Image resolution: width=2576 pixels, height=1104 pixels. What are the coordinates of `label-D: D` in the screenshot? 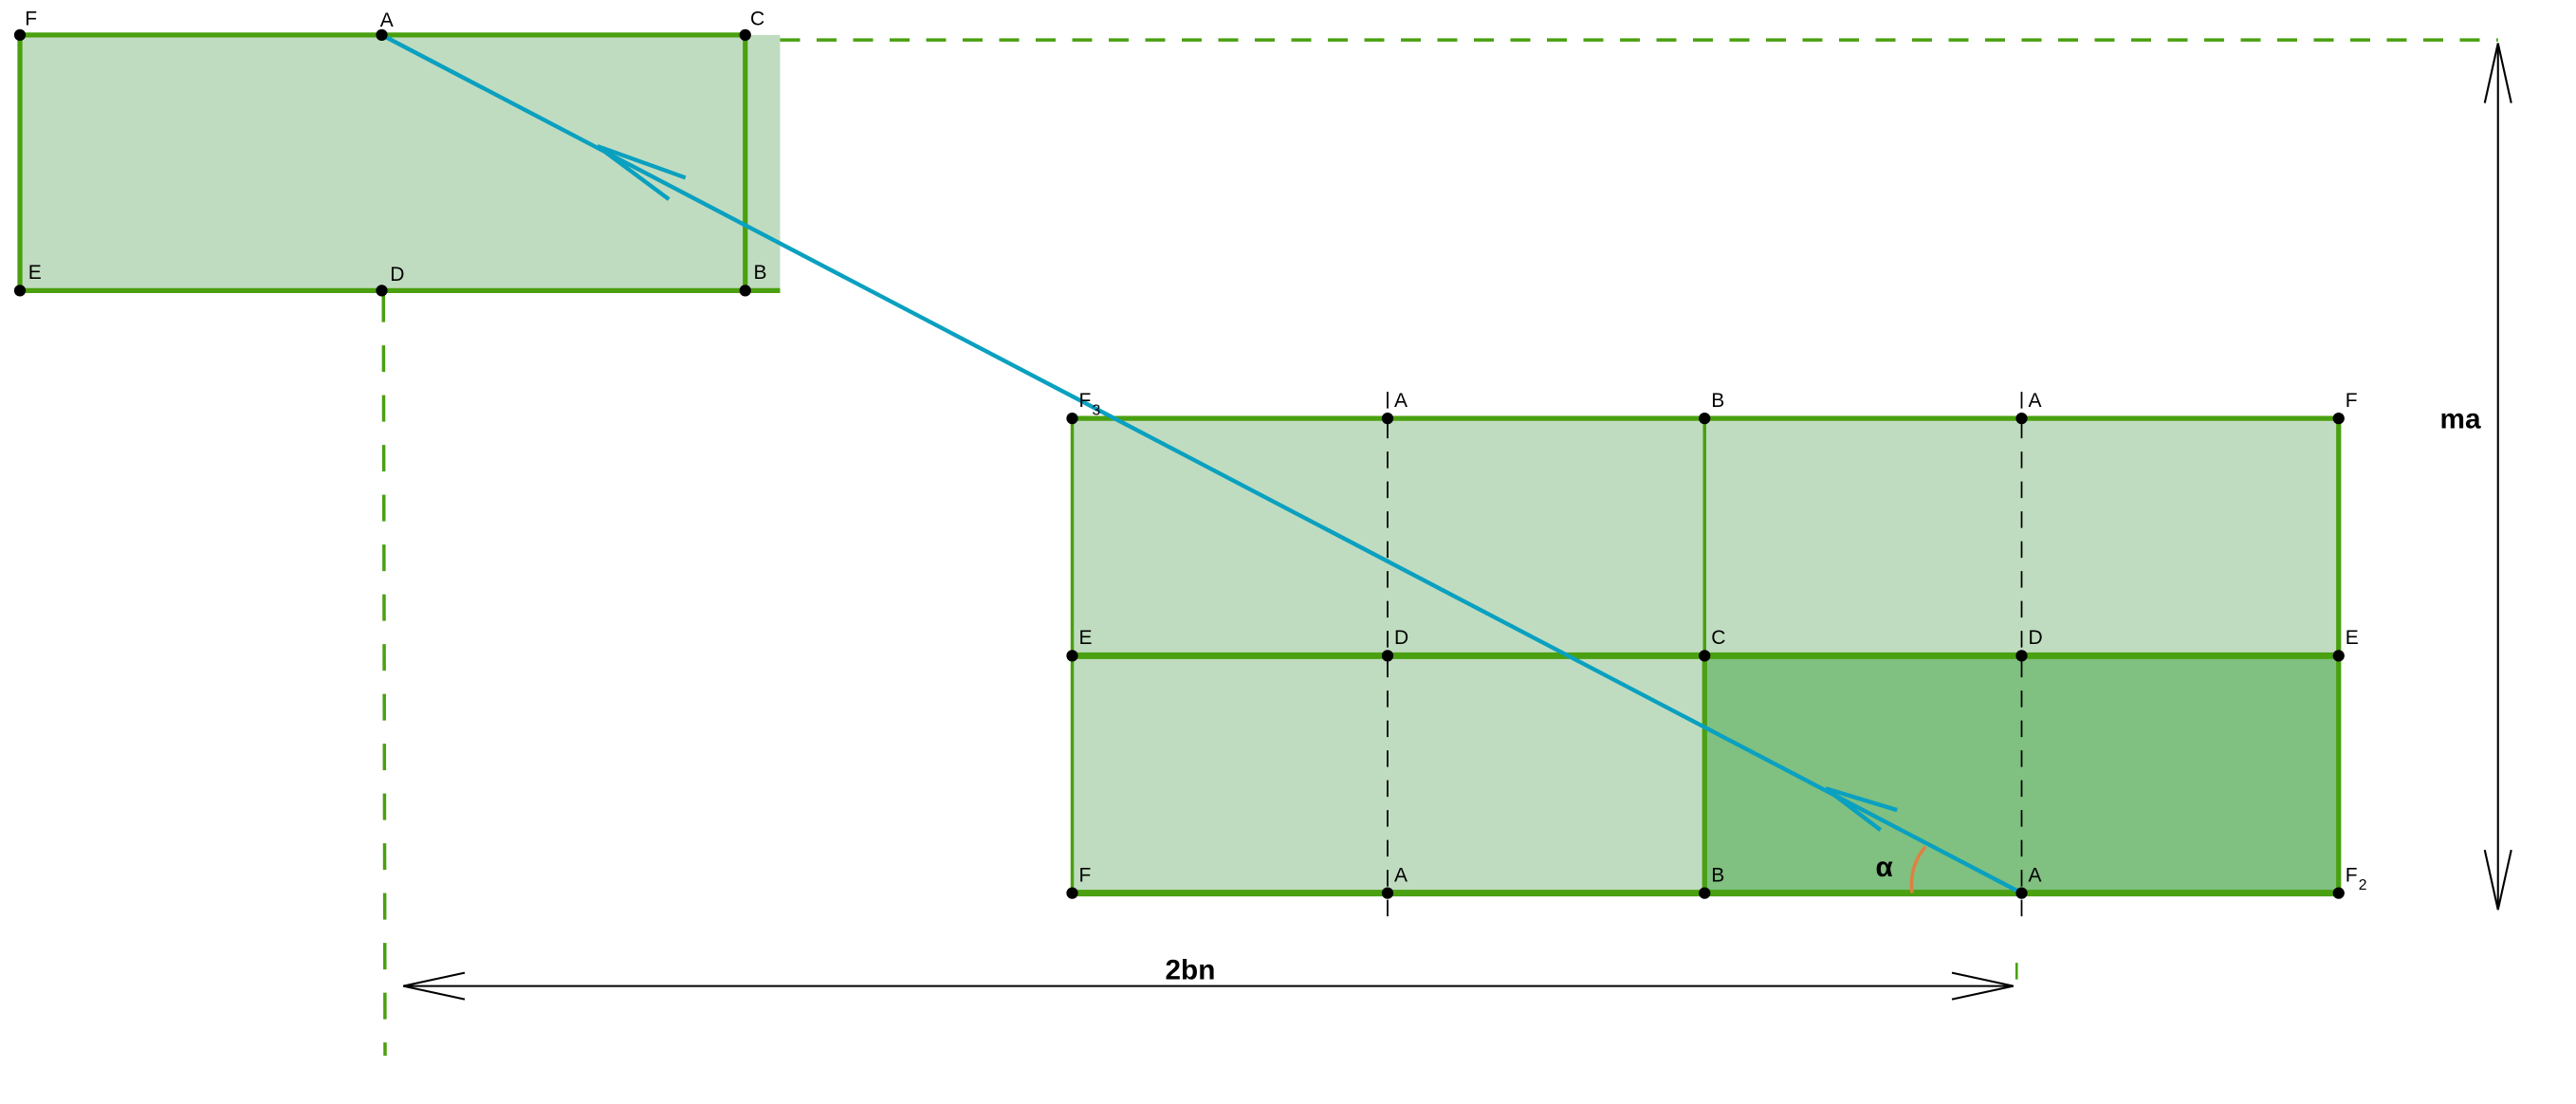 It's located at (397, 274).